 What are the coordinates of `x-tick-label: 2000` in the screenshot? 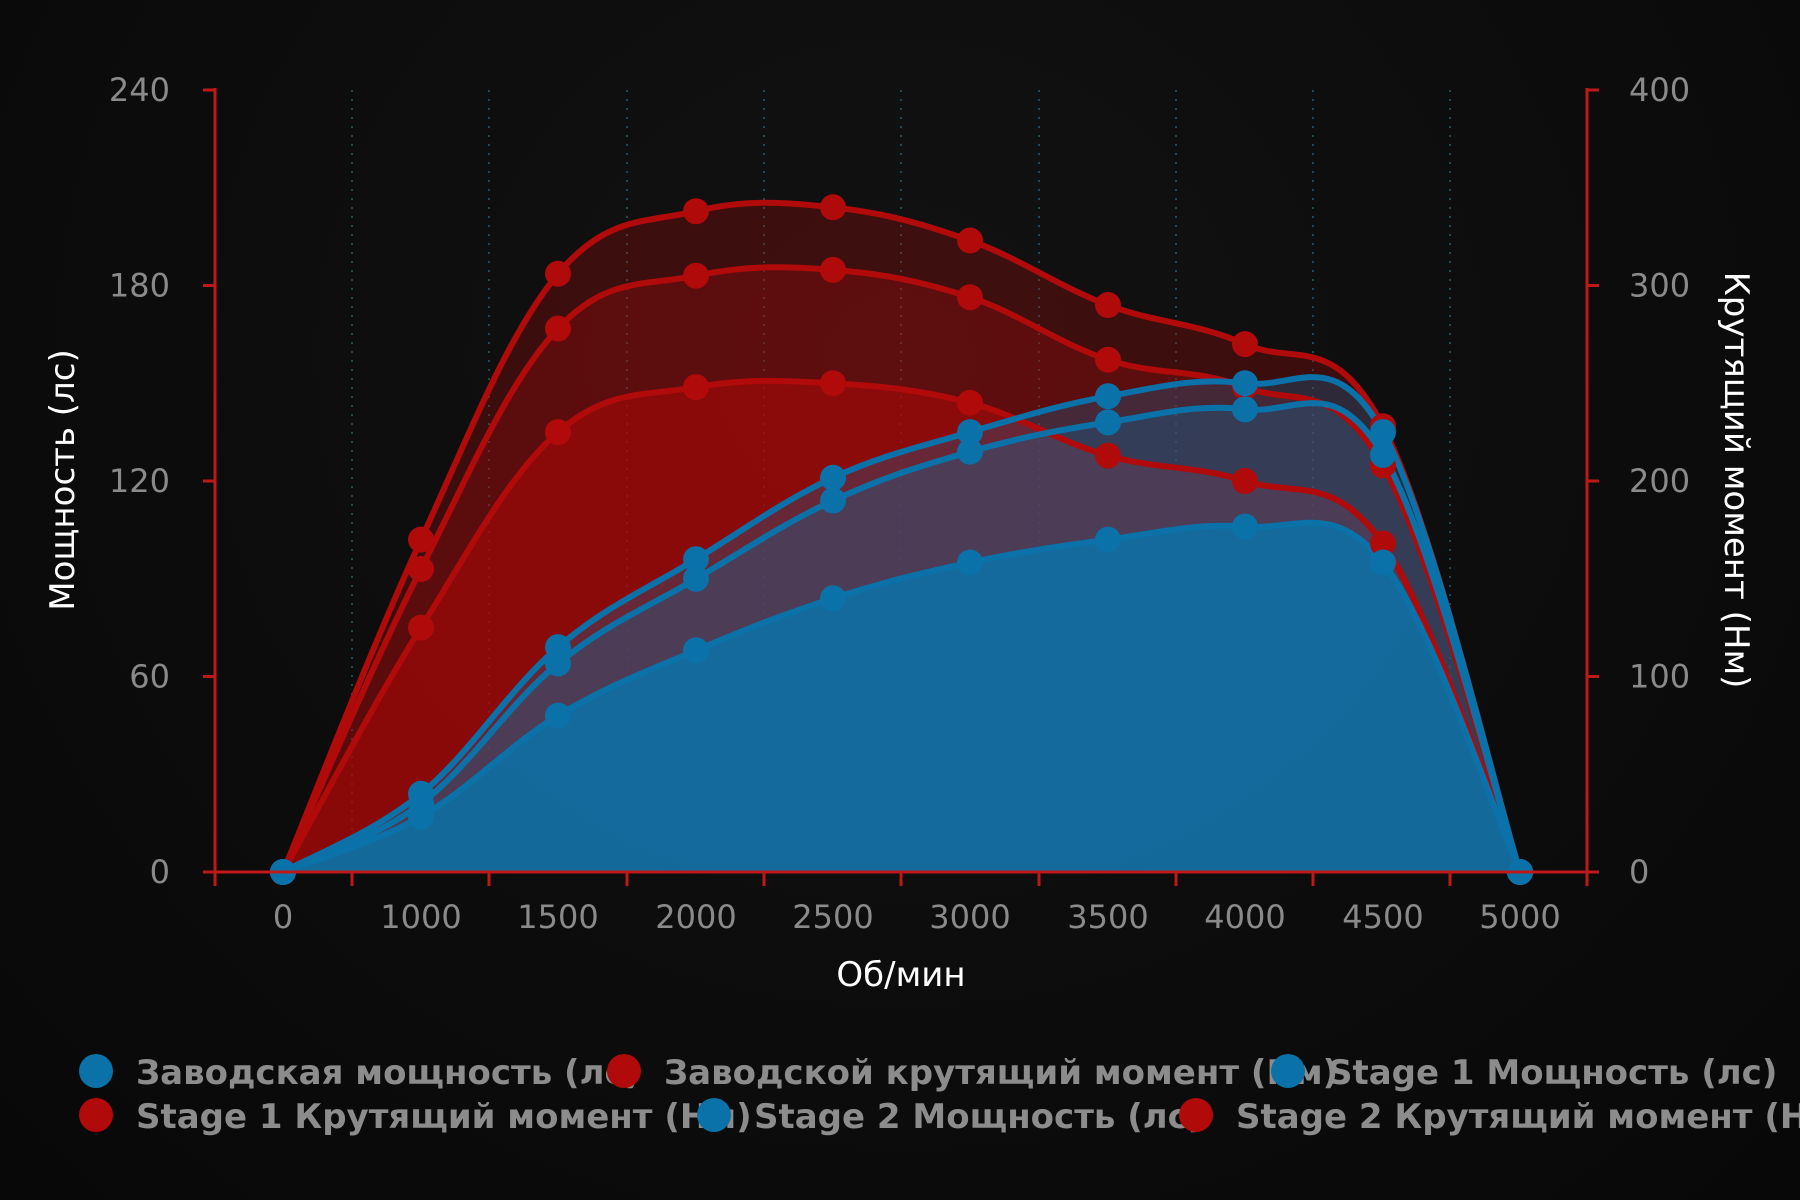 It's located at (695, 917).